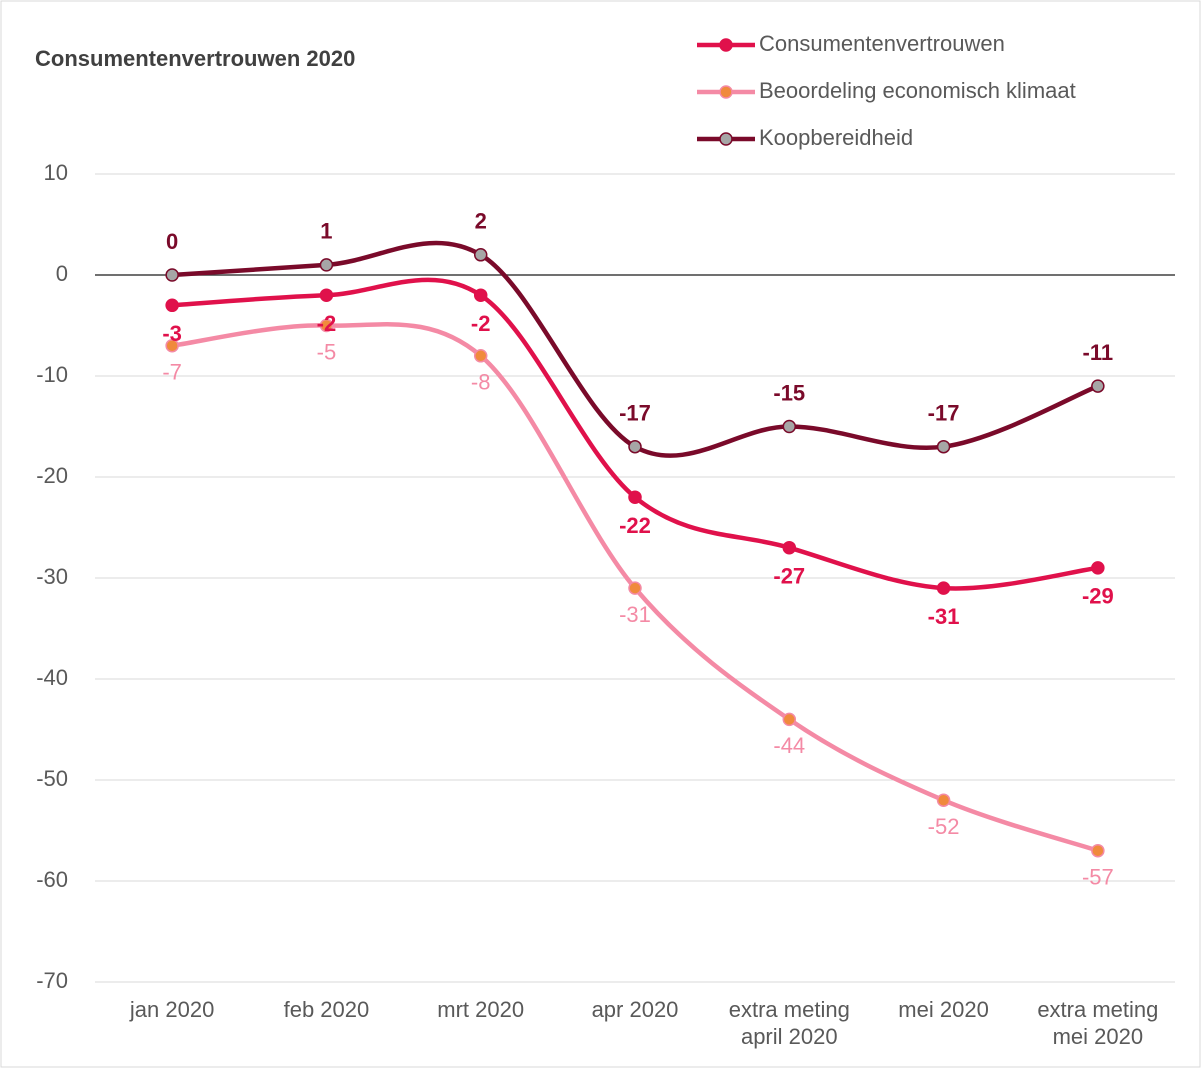 Image resolution: width=1201 pixels, height=1068 pixels. What do you see at coordinates (1098, 877) in the screenshot?
I see `data-label: -57` at bounding box center [1098, 877].